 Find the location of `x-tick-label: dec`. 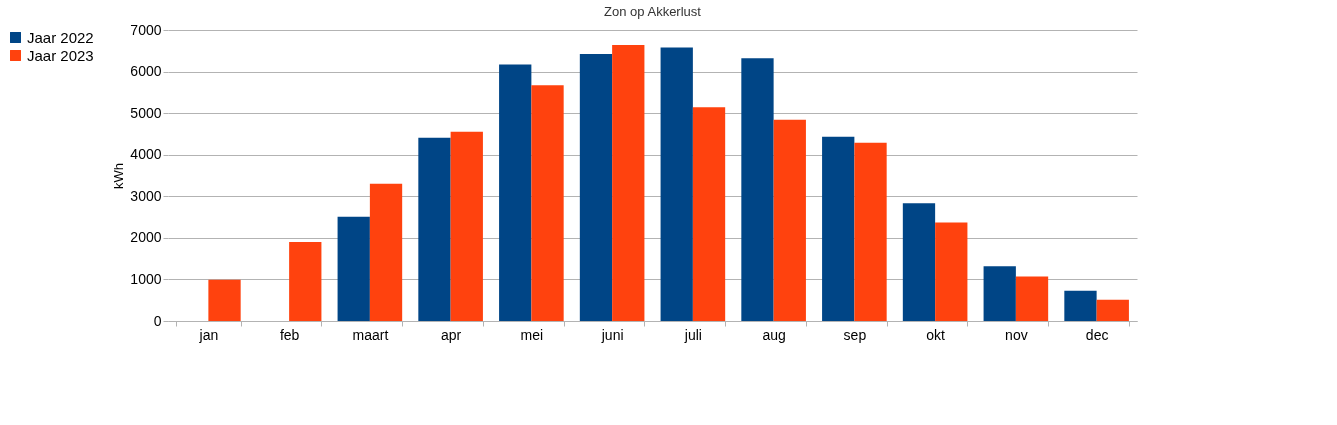

x-tick-label: dec is located at coordinates (1097, 334).